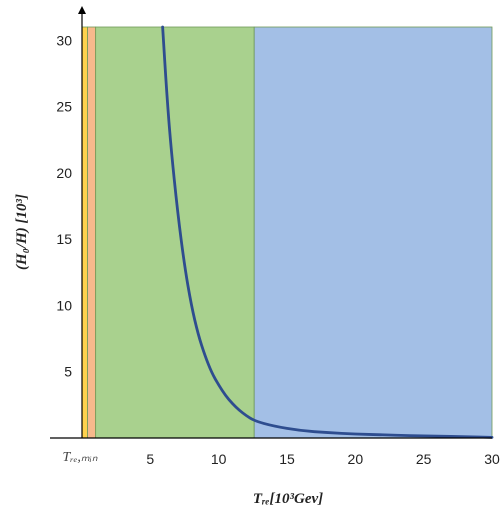  What do you see at coordinates (64, 239) in the screenshot?
I see `y-tick-label: 15` at bounding box center [64, 239].